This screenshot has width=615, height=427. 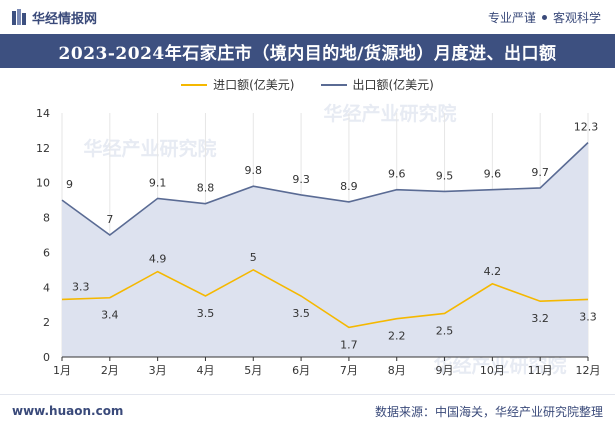 I want to click on legend-swatch-import, so click(x=194, y=84).